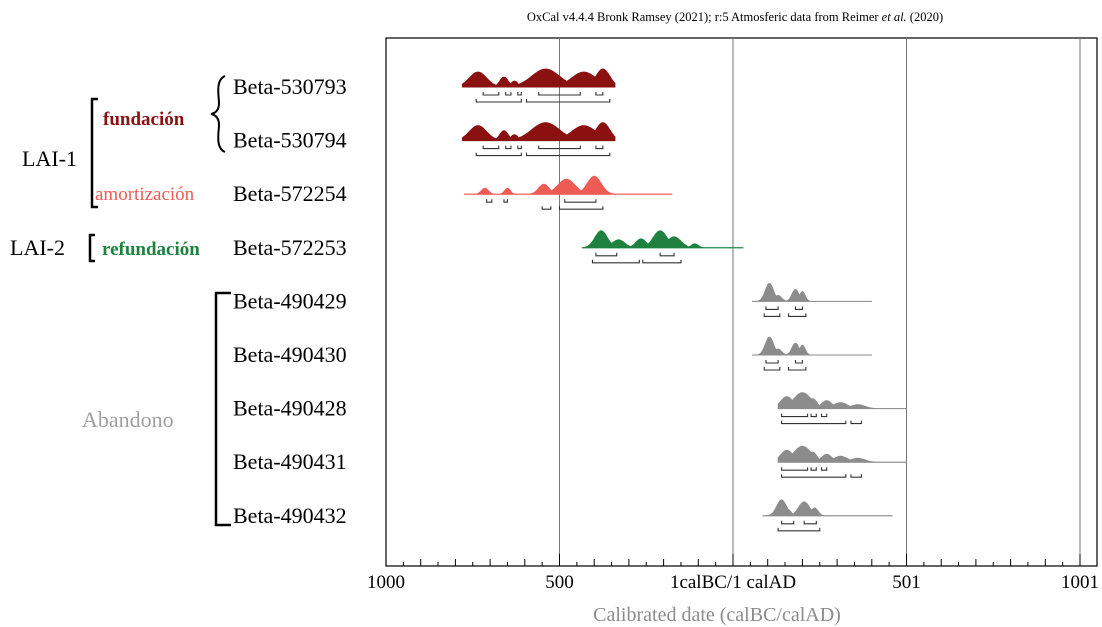 This screenshot has width=1102, height=627. I want to click on sample-label: Beta-530794, so click(290, 140).